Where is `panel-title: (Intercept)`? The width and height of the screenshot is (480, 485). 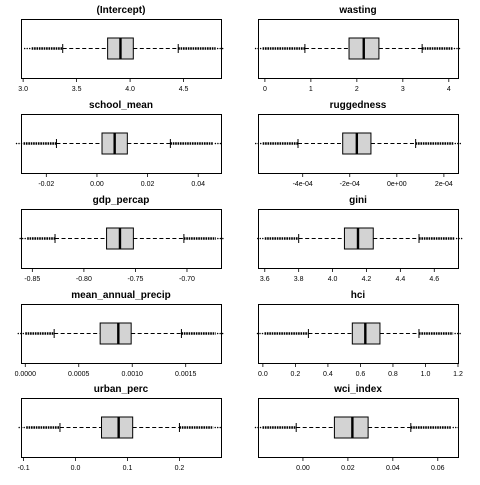
panel-title: (Intercept) is located at coordinates (121, 10).